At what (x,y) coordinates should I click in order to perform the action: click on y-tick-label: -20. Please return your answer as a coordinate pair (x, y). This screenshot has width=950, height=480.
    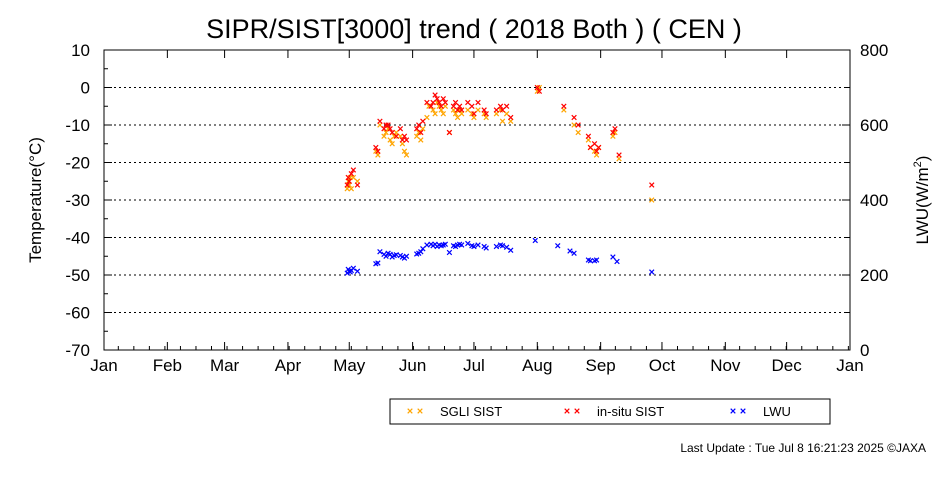
    Looking at the image, I should click on (77, 163).